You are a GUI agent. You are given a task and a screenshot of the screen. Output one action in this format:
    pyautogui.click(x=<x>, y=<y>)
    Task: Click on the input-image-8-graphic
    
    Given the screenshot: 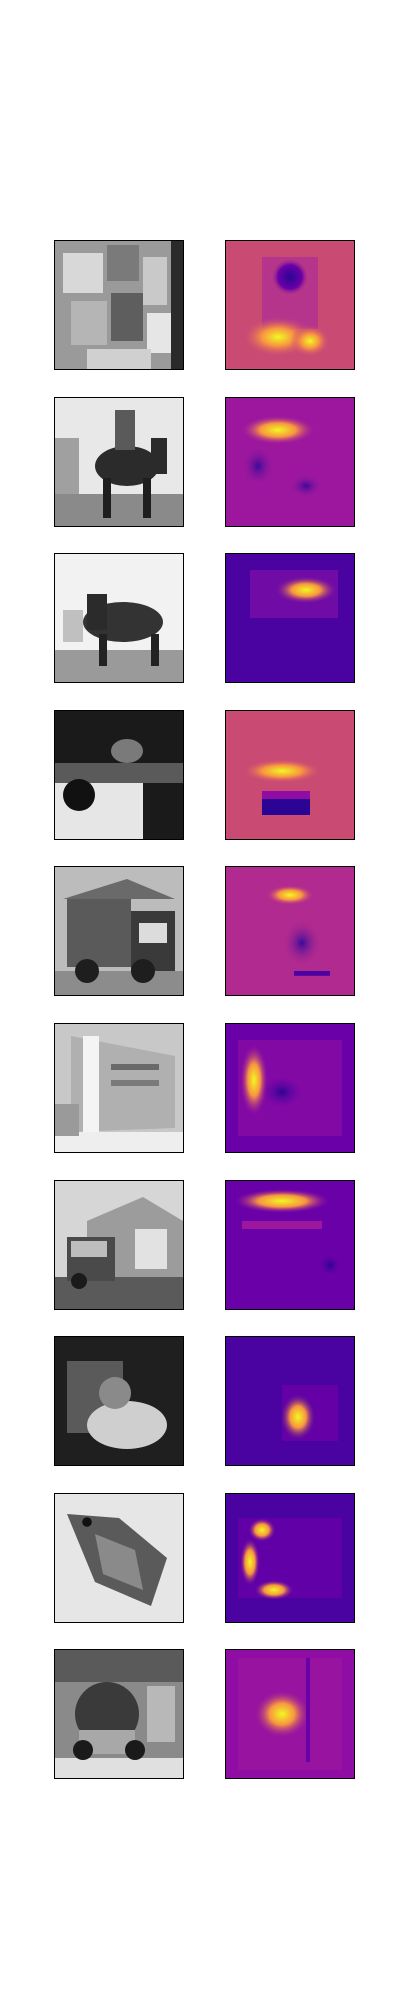 What is the action you would take?
    pyautogui.click(x=119, y=1401)
    